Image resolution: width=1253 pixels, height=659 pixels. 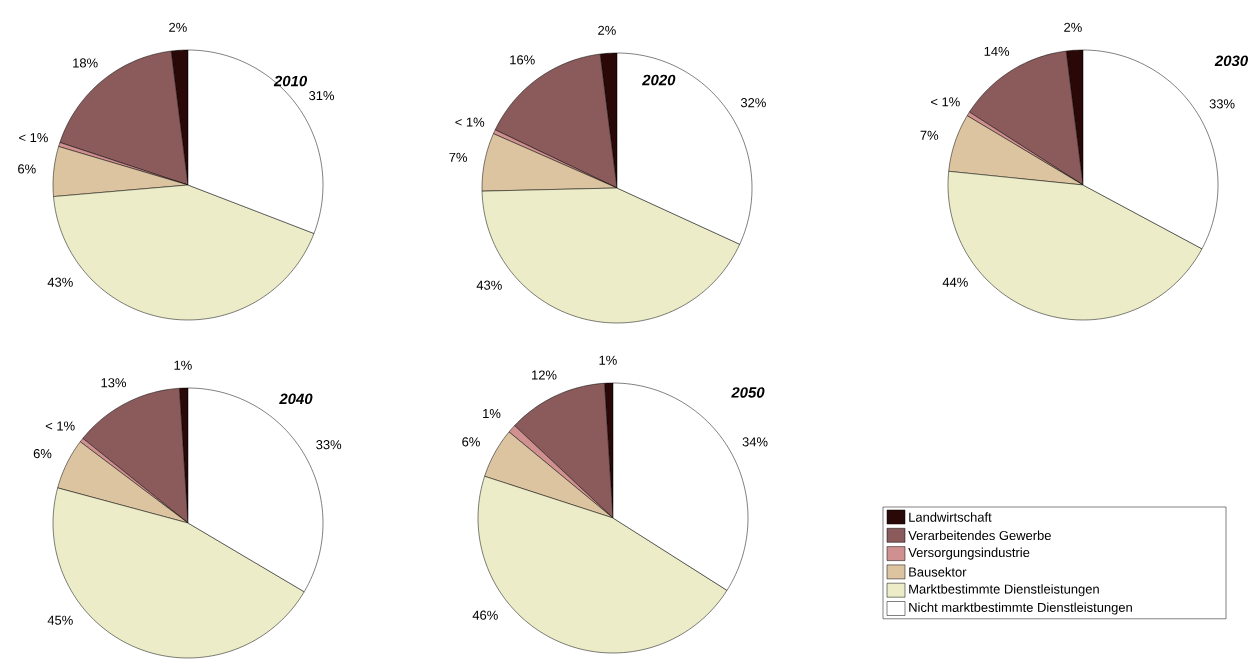 What do you see at coordinates (85, 63) in the screenshot?
I see `data-label: 18%` at bounding box center [85, 63].